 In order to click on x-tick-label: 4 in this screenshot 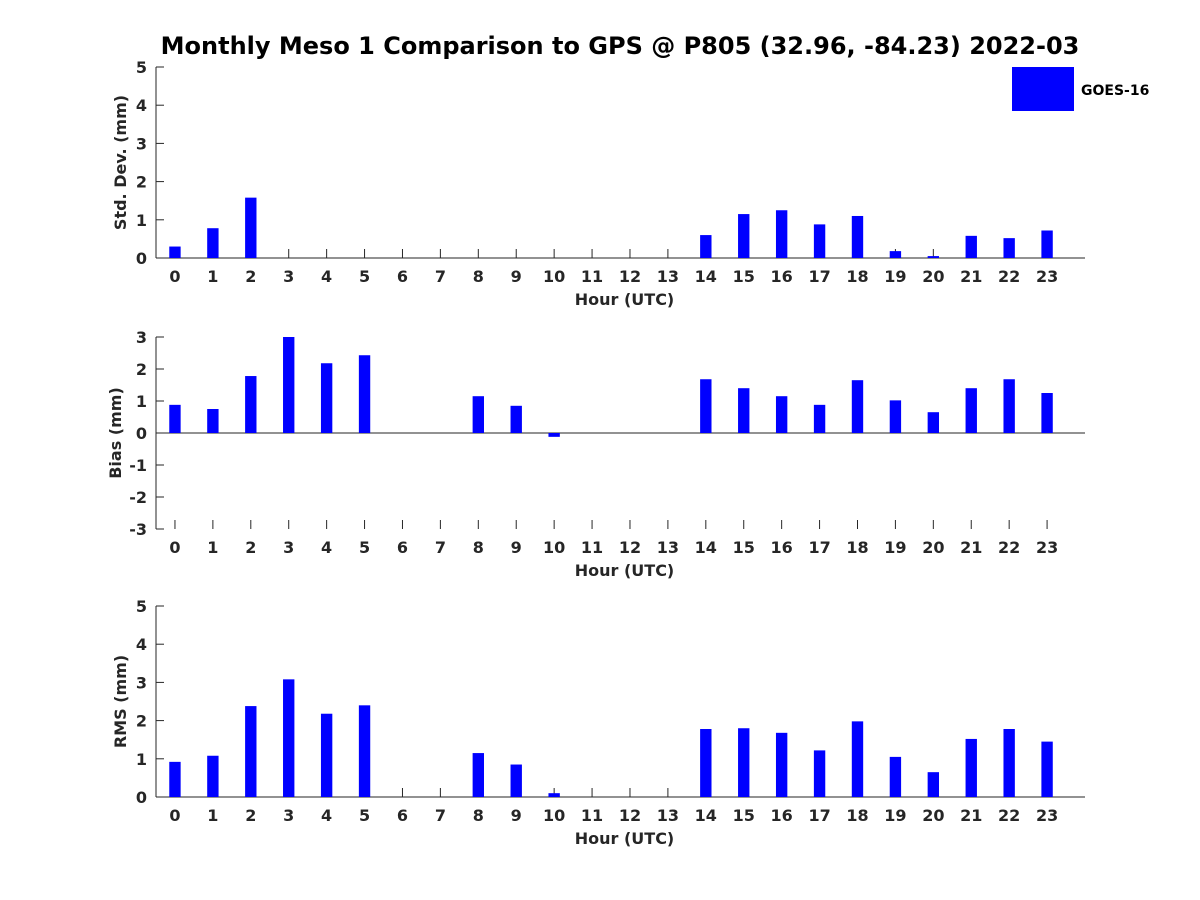, I will do `click(326, 276)`.